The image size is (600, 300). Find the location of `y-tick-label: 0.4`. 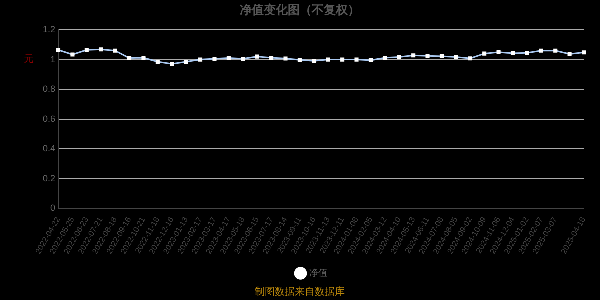

y-tick-label: 0.4 is located at coordinates (49, 149).